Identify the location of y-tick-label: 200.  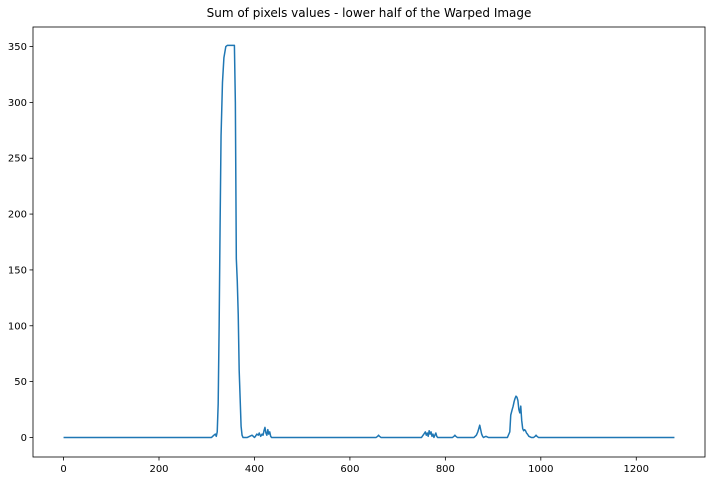
(17, 215).